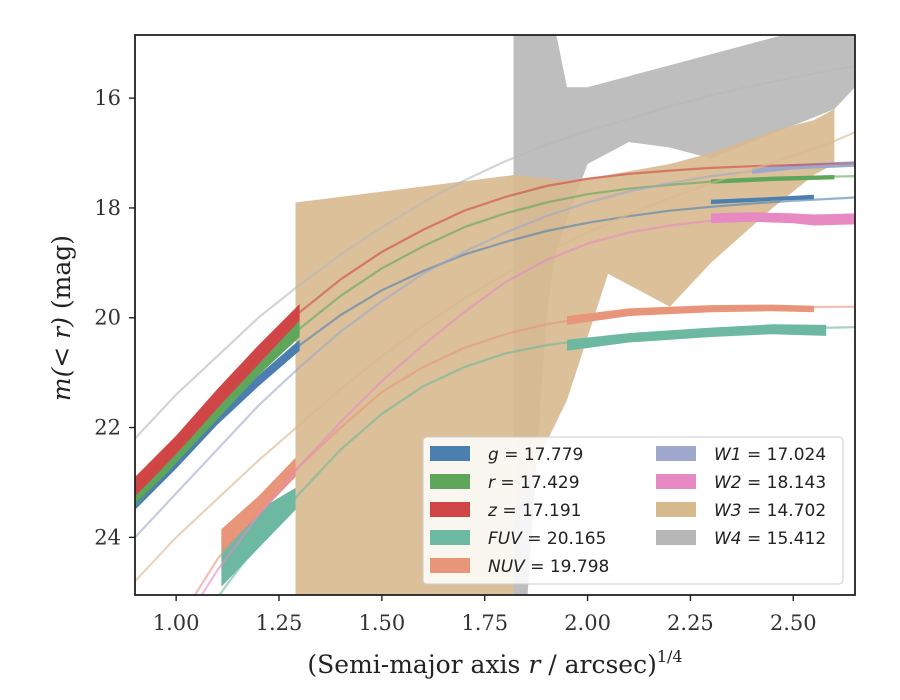  I want to click on y-tick-label: 20, so click(107, 318).